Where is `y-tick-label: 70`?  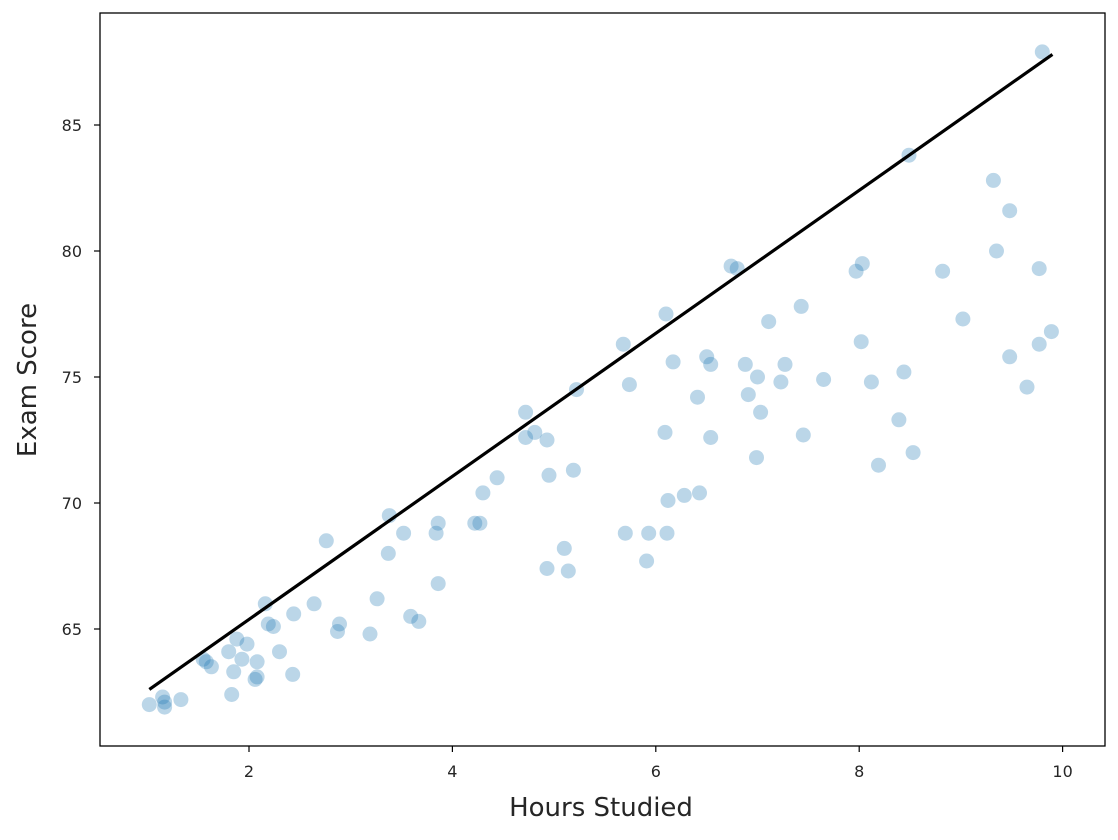
y-tick-label: 70 is located at coordinates (72, 503).